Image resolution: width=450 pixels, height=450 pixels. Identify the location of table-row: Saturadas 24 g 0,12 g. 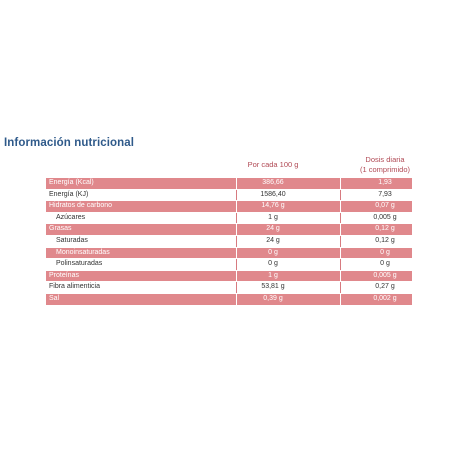
(229, 241).